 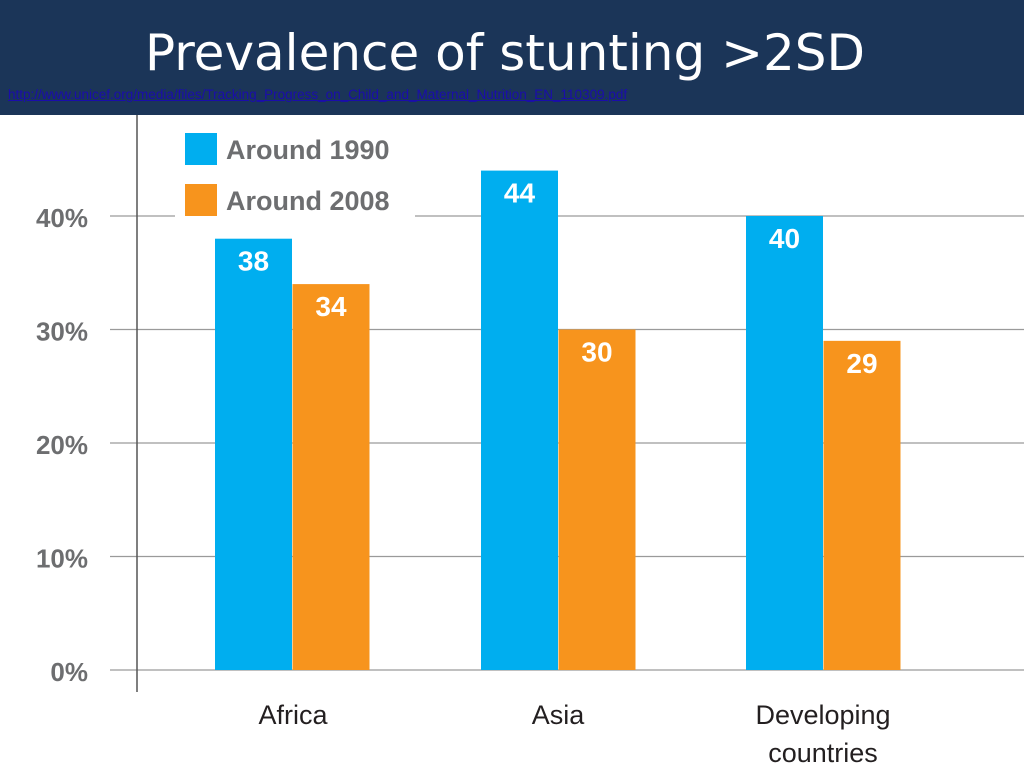 I want to click on x-category-label: Asia, so click(x=559, y=715).